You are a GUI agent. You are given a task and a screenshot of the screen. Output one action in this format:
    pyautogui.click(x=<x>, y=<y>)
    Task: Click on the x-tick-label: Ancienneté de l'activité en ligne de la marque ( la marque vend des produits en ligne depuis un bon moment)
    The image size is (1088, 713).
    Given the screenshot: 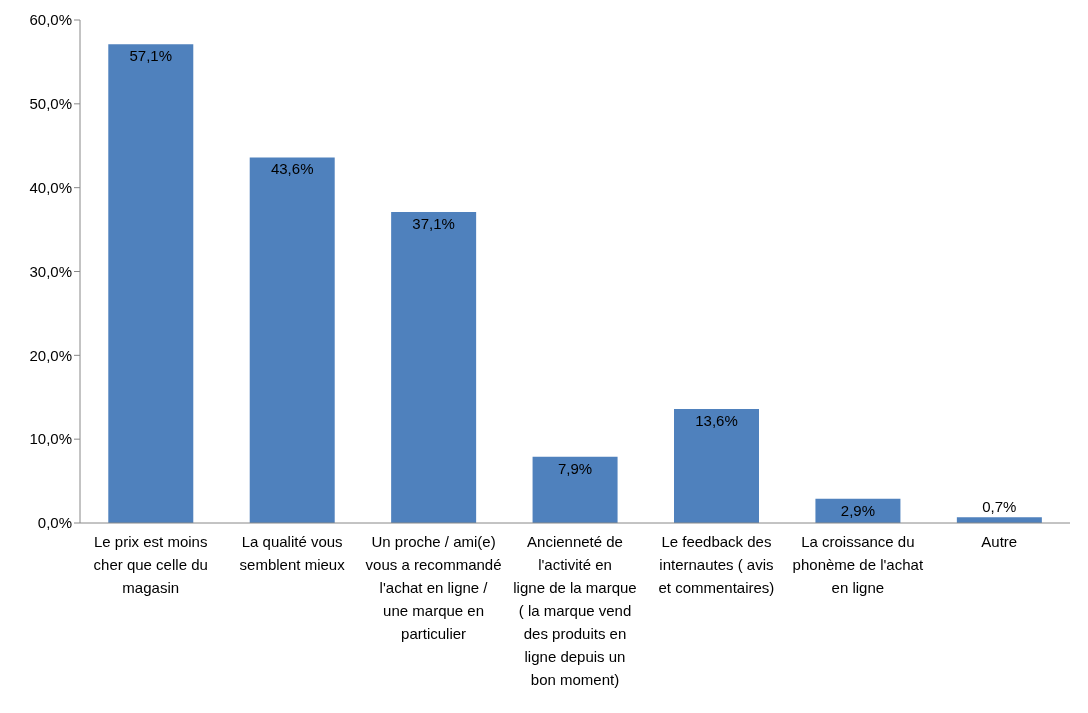 What is the action you would take?
    pyautogui.click(x=575, y=610)
    